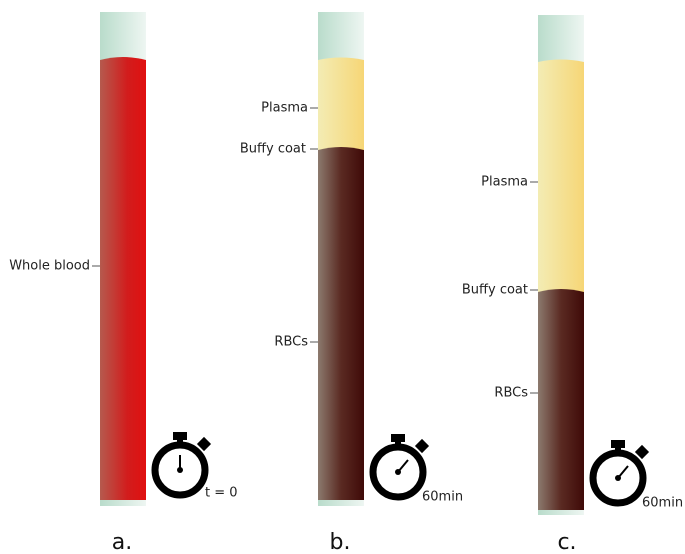  What do you see at coordinates (566, 542) in the screenshot?
I see `panel-caption: c.` at bounding box center [566, 542].